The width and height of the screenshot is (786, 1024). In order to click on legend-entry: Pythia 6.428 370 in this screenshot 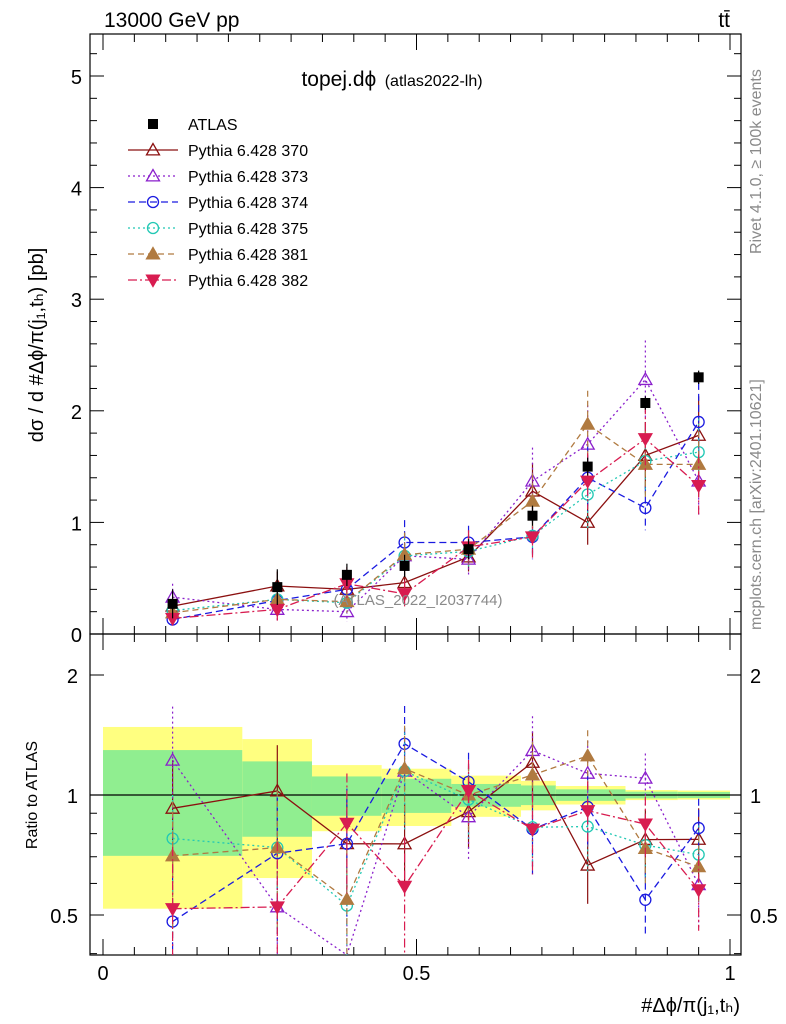, I will do `click(218, 151)`.